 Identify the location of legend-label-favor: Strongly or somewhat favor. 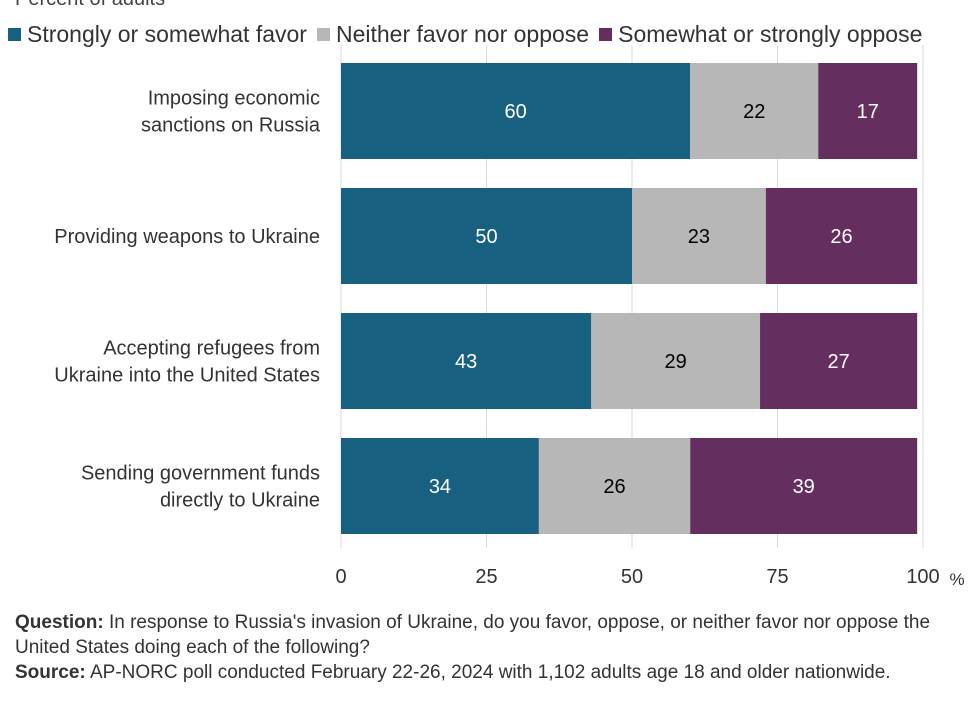
(167, 33).